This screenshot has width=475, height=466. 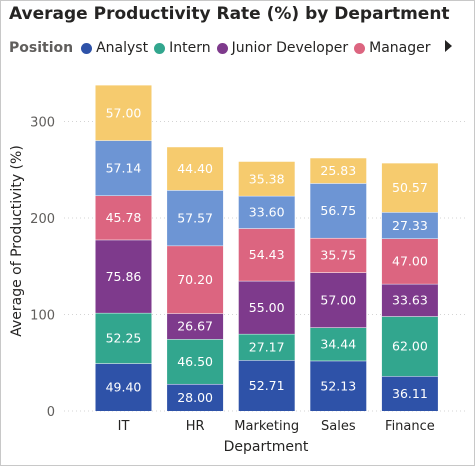 I want to click on data-label: 35.38, so click(x=267, y=178).